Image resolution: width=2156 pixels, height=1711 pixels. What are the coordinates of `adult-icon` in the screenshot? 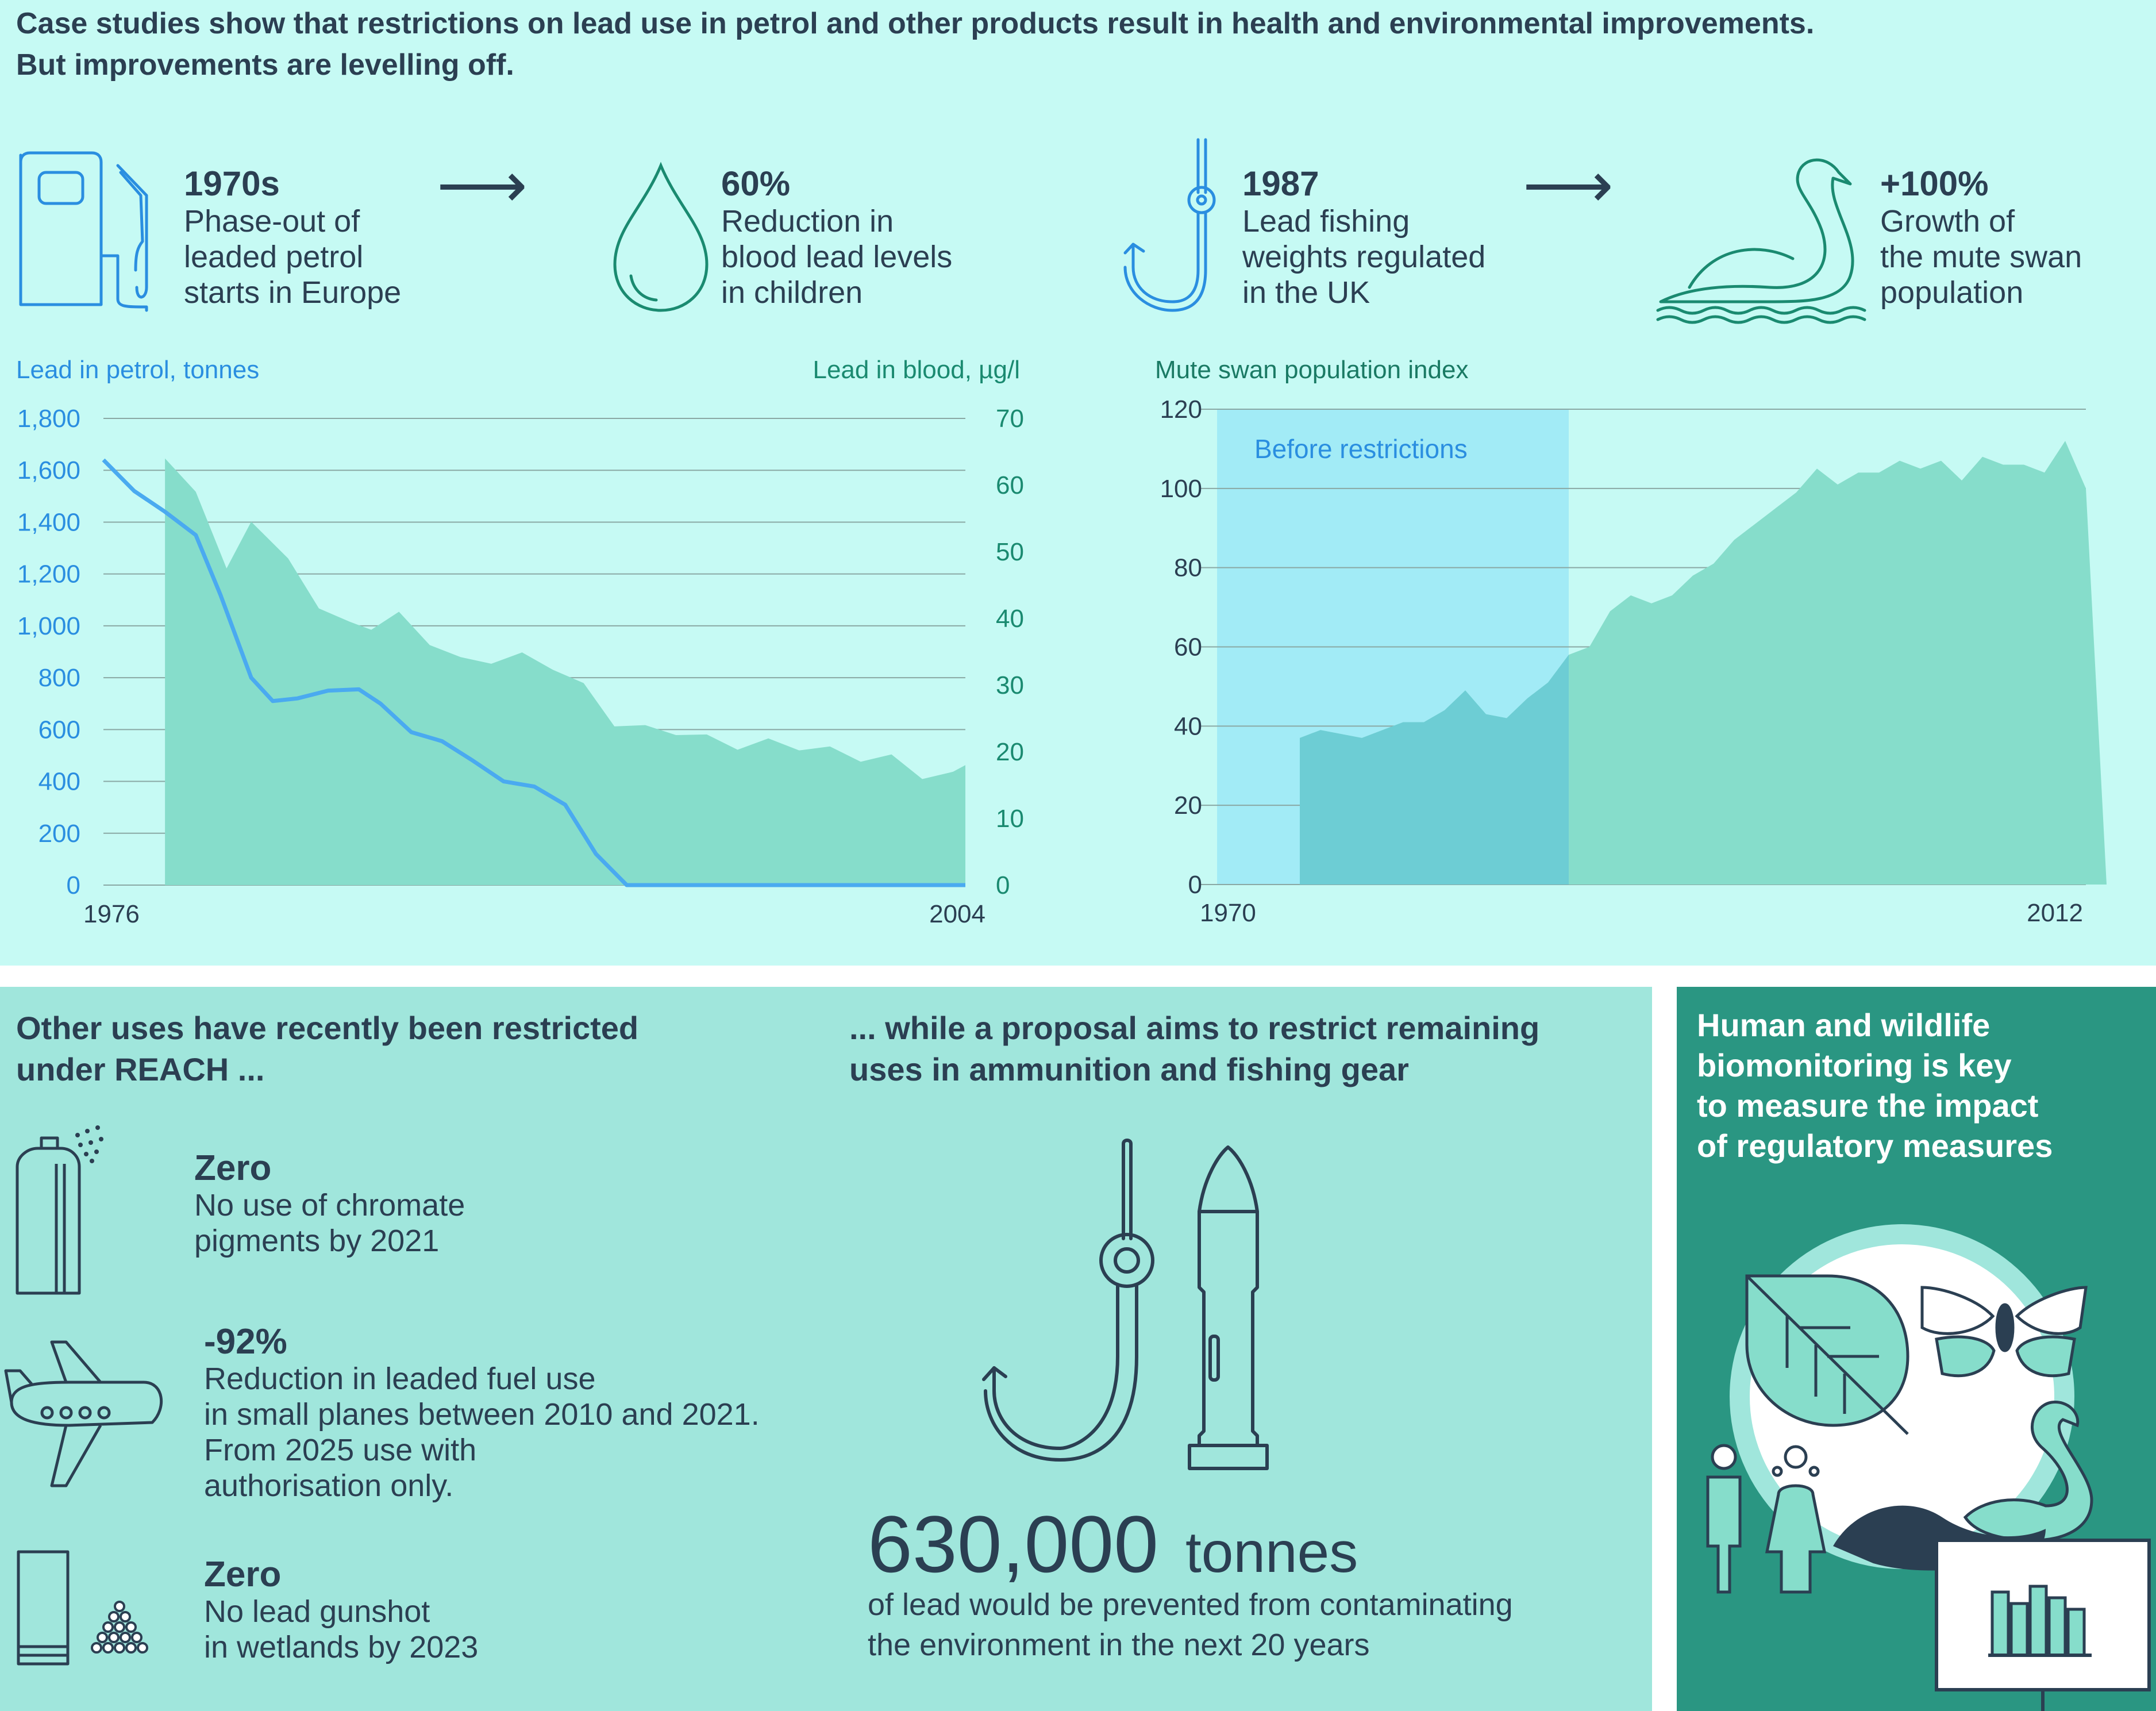 It's located at (1724, 1519).